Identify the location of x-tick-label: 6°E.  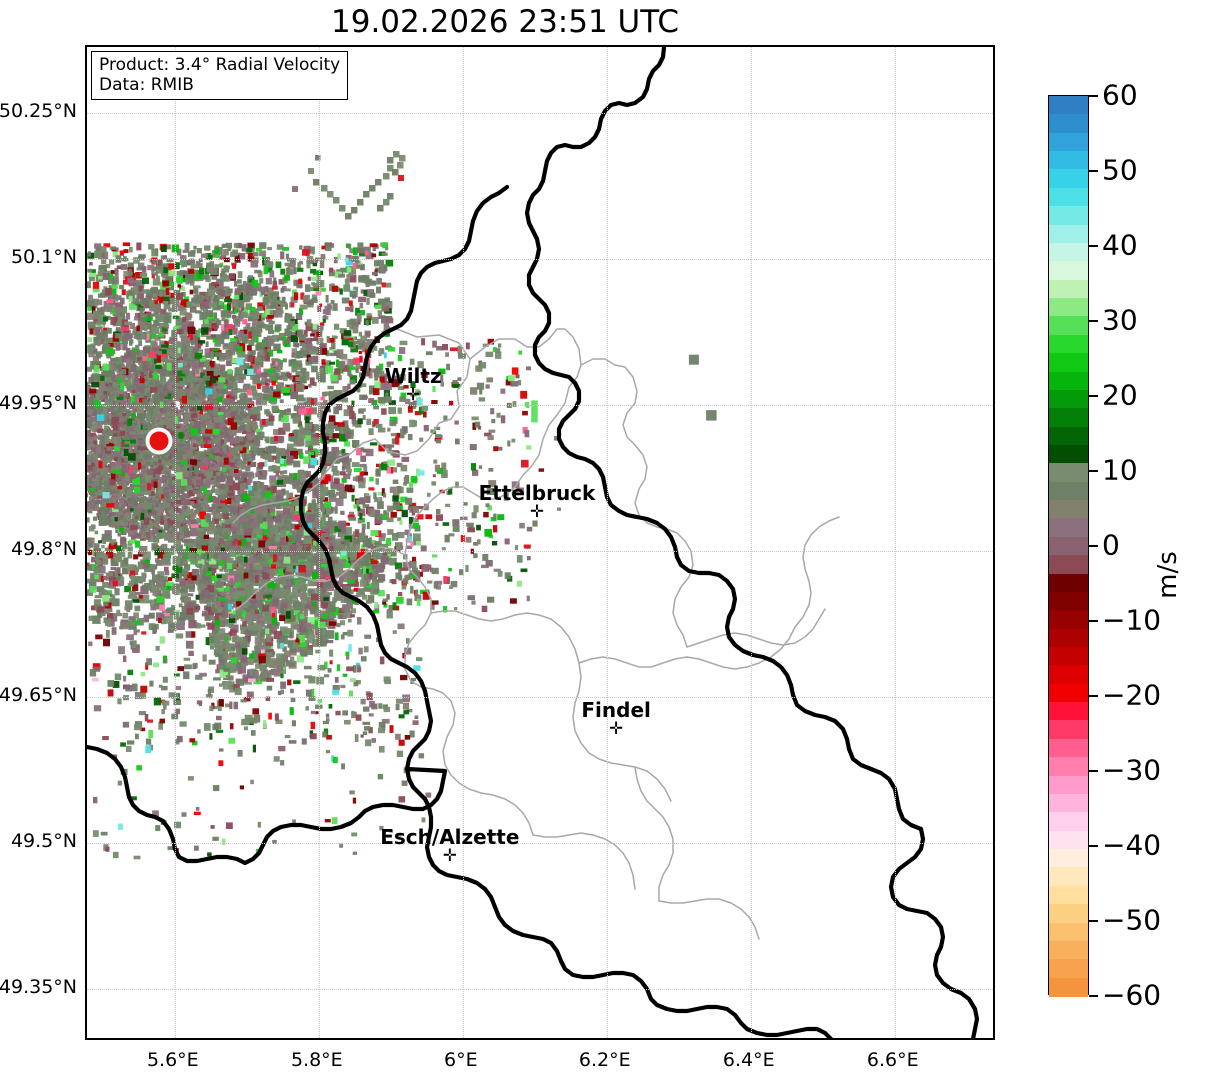
(461, 1060).